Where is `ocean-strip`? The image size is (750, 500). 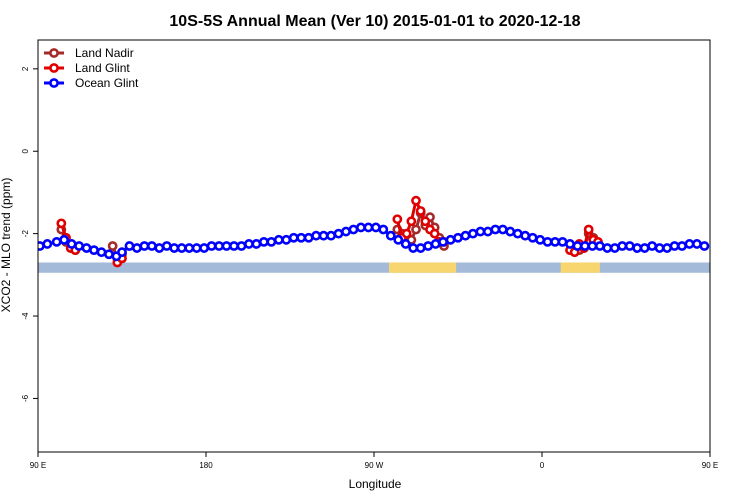 ocean-strip is located at coordinates (374, 267).